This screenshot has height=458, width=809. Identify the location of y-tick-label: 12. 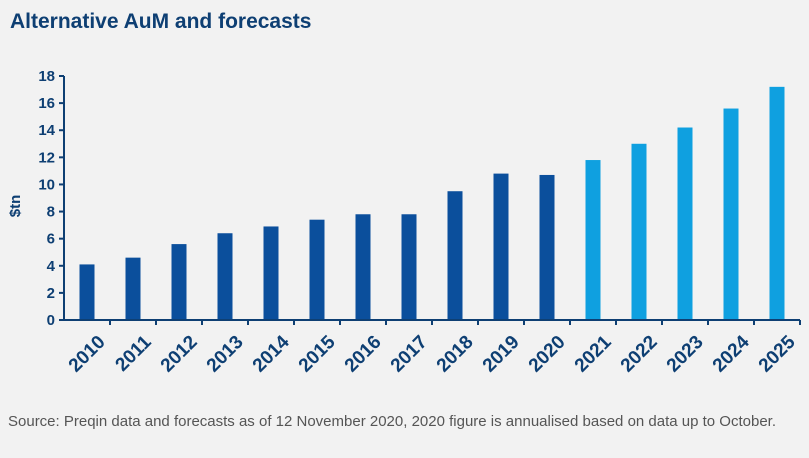
(46, 157).